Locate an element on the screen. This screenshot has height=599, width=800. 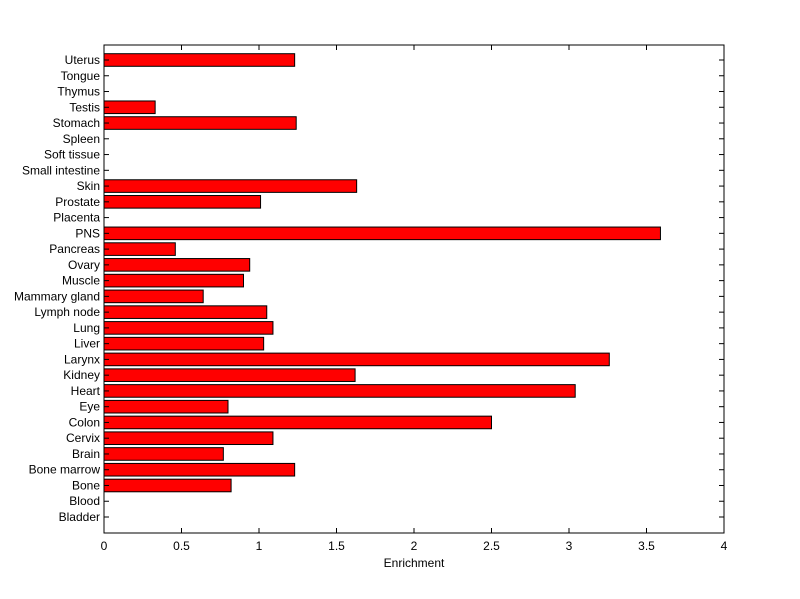
y-tick-label: Thymus is located at coordinates (78, 92).